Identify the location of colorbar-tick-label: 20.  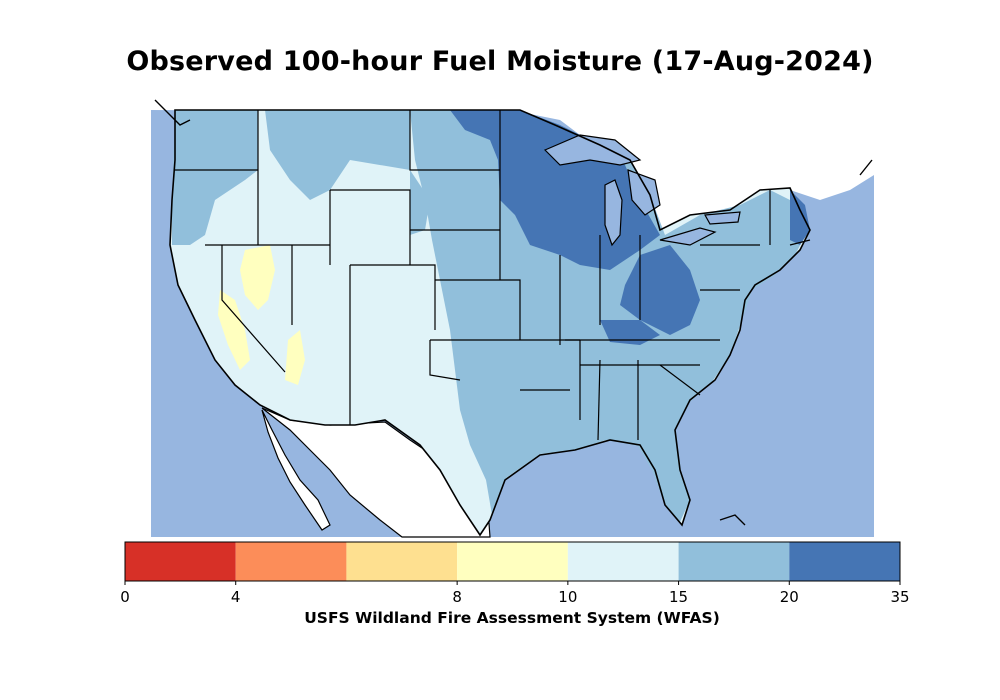
(789, 597).